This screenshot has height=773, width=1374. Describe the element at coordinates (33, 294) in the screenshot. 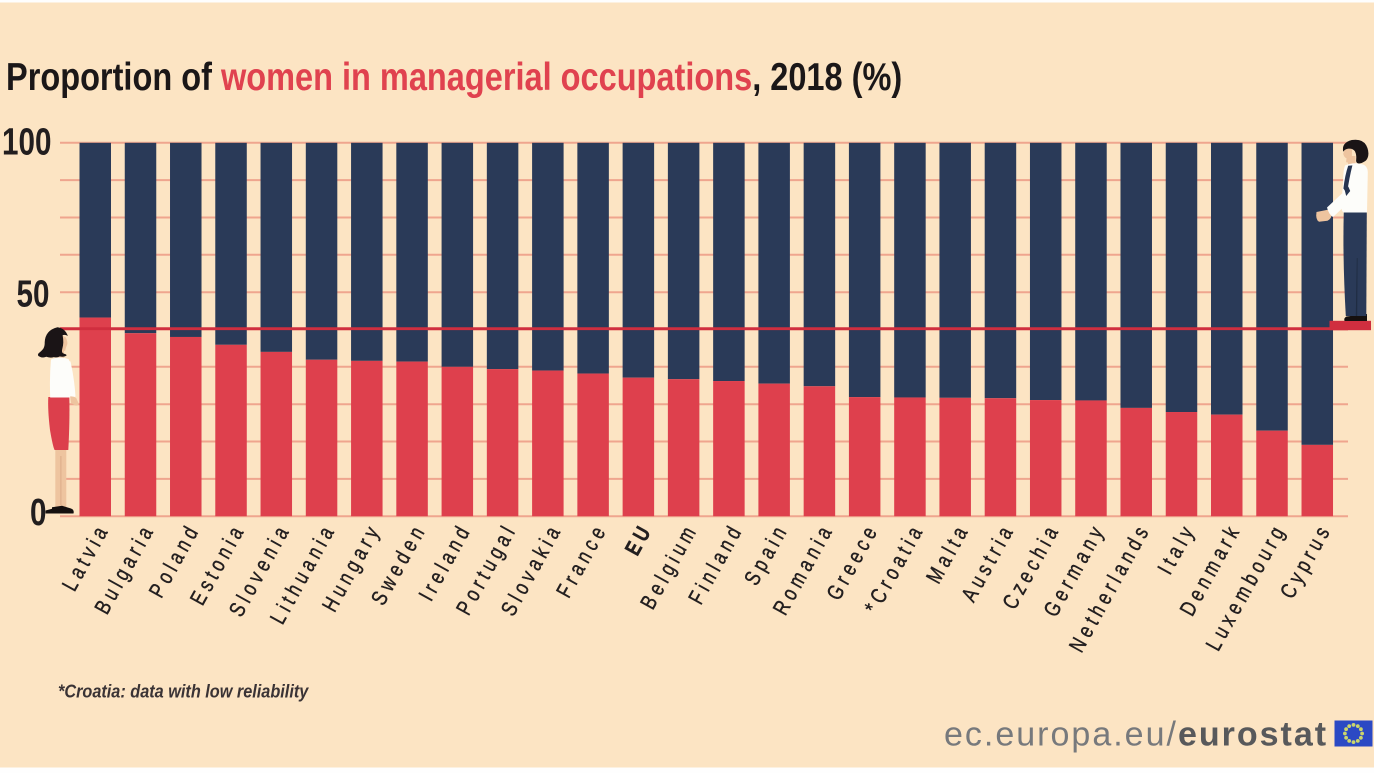

I see `svg-text: 50` at that location.